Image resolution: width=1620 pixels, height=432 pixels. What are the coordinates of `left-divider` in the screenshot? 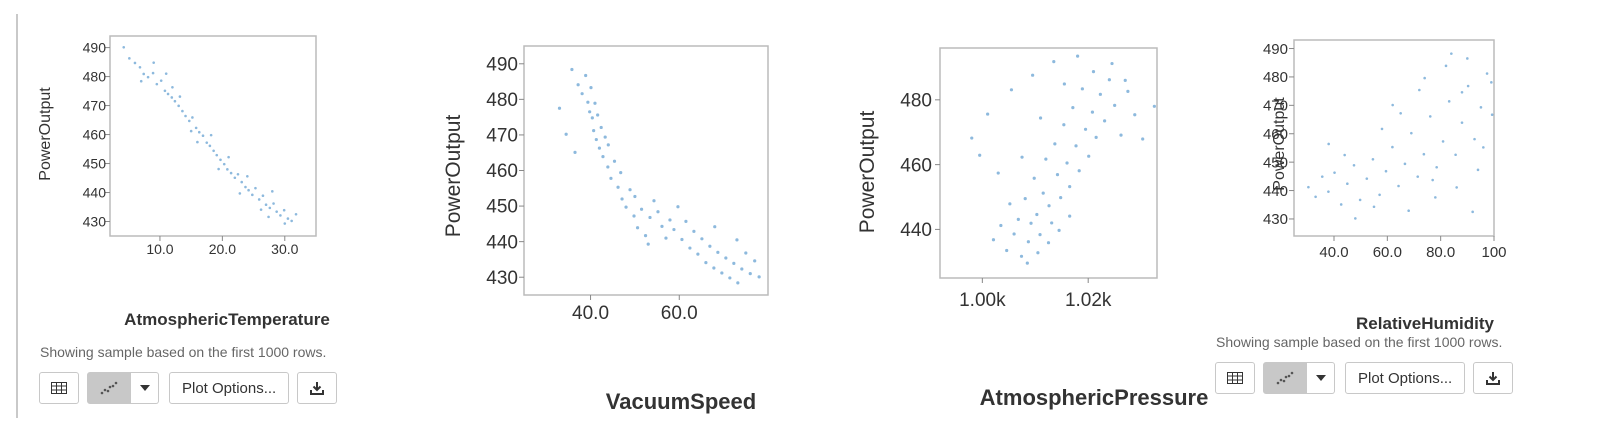 It's located at (17, 216).